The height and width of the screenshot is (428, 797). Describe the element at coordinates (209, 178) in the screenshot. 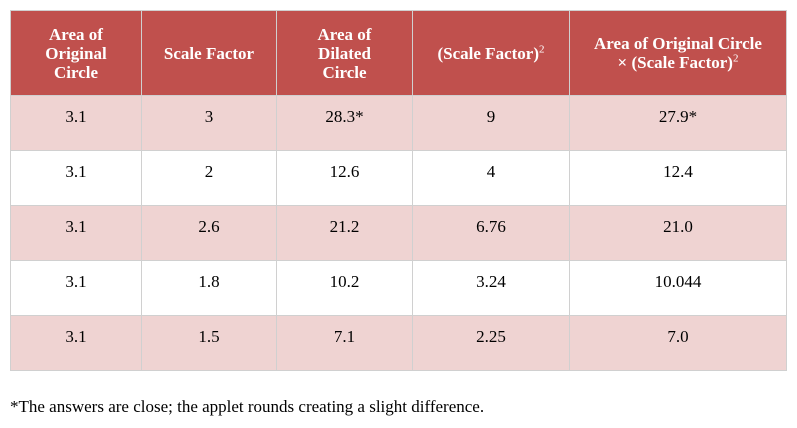

I see `cell-scale-factor: 2` at that location.